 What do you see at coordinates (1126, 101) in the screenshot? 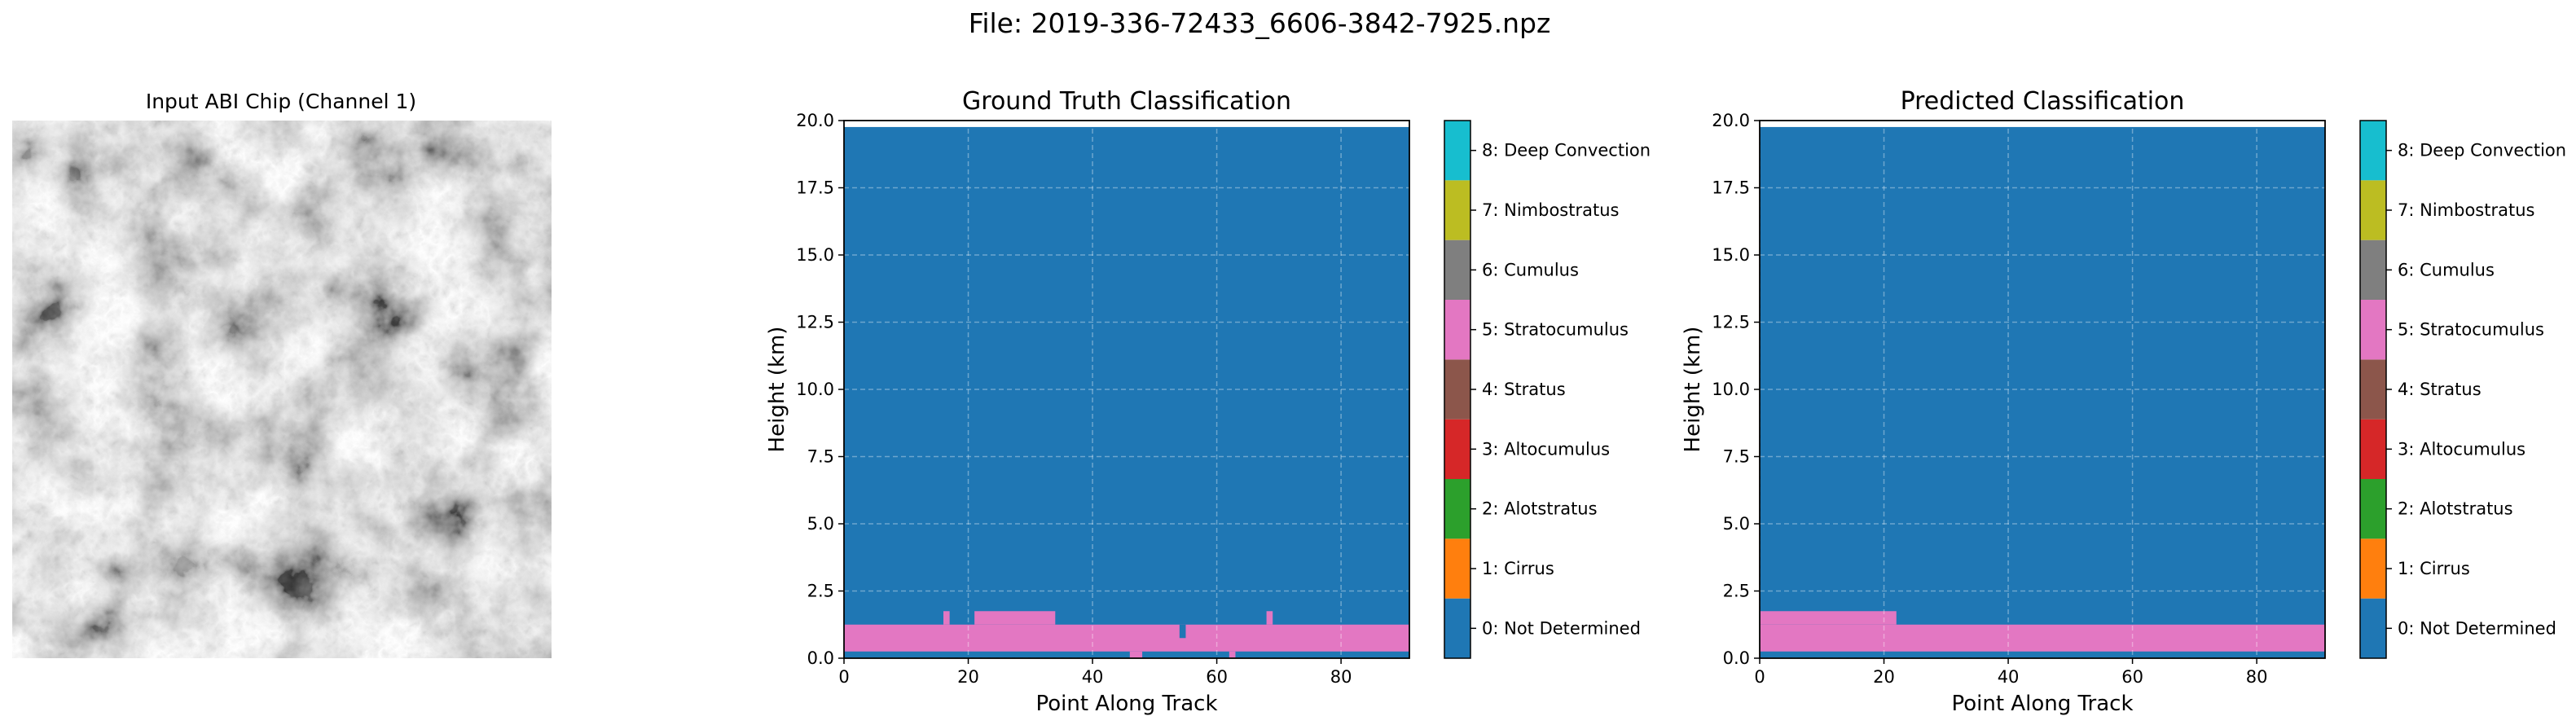
I see `panel-title: Ground Truth Classification` at bounding box center [1126, 101].